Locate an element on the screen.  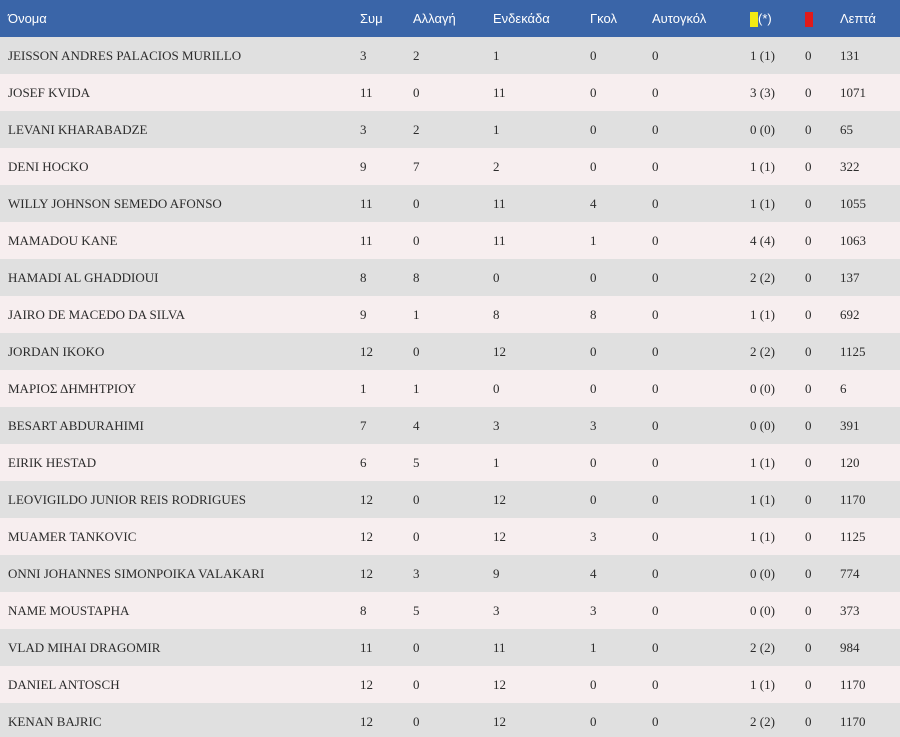
column-header-red-cards is located at coordinates (822, 18).